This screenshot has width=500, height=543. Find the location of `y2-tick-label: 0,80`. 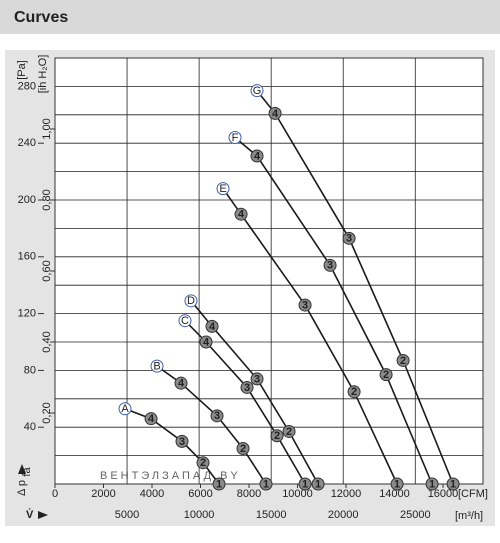

y2-tick-label: 0,80 is located at coordinates (47, 199).